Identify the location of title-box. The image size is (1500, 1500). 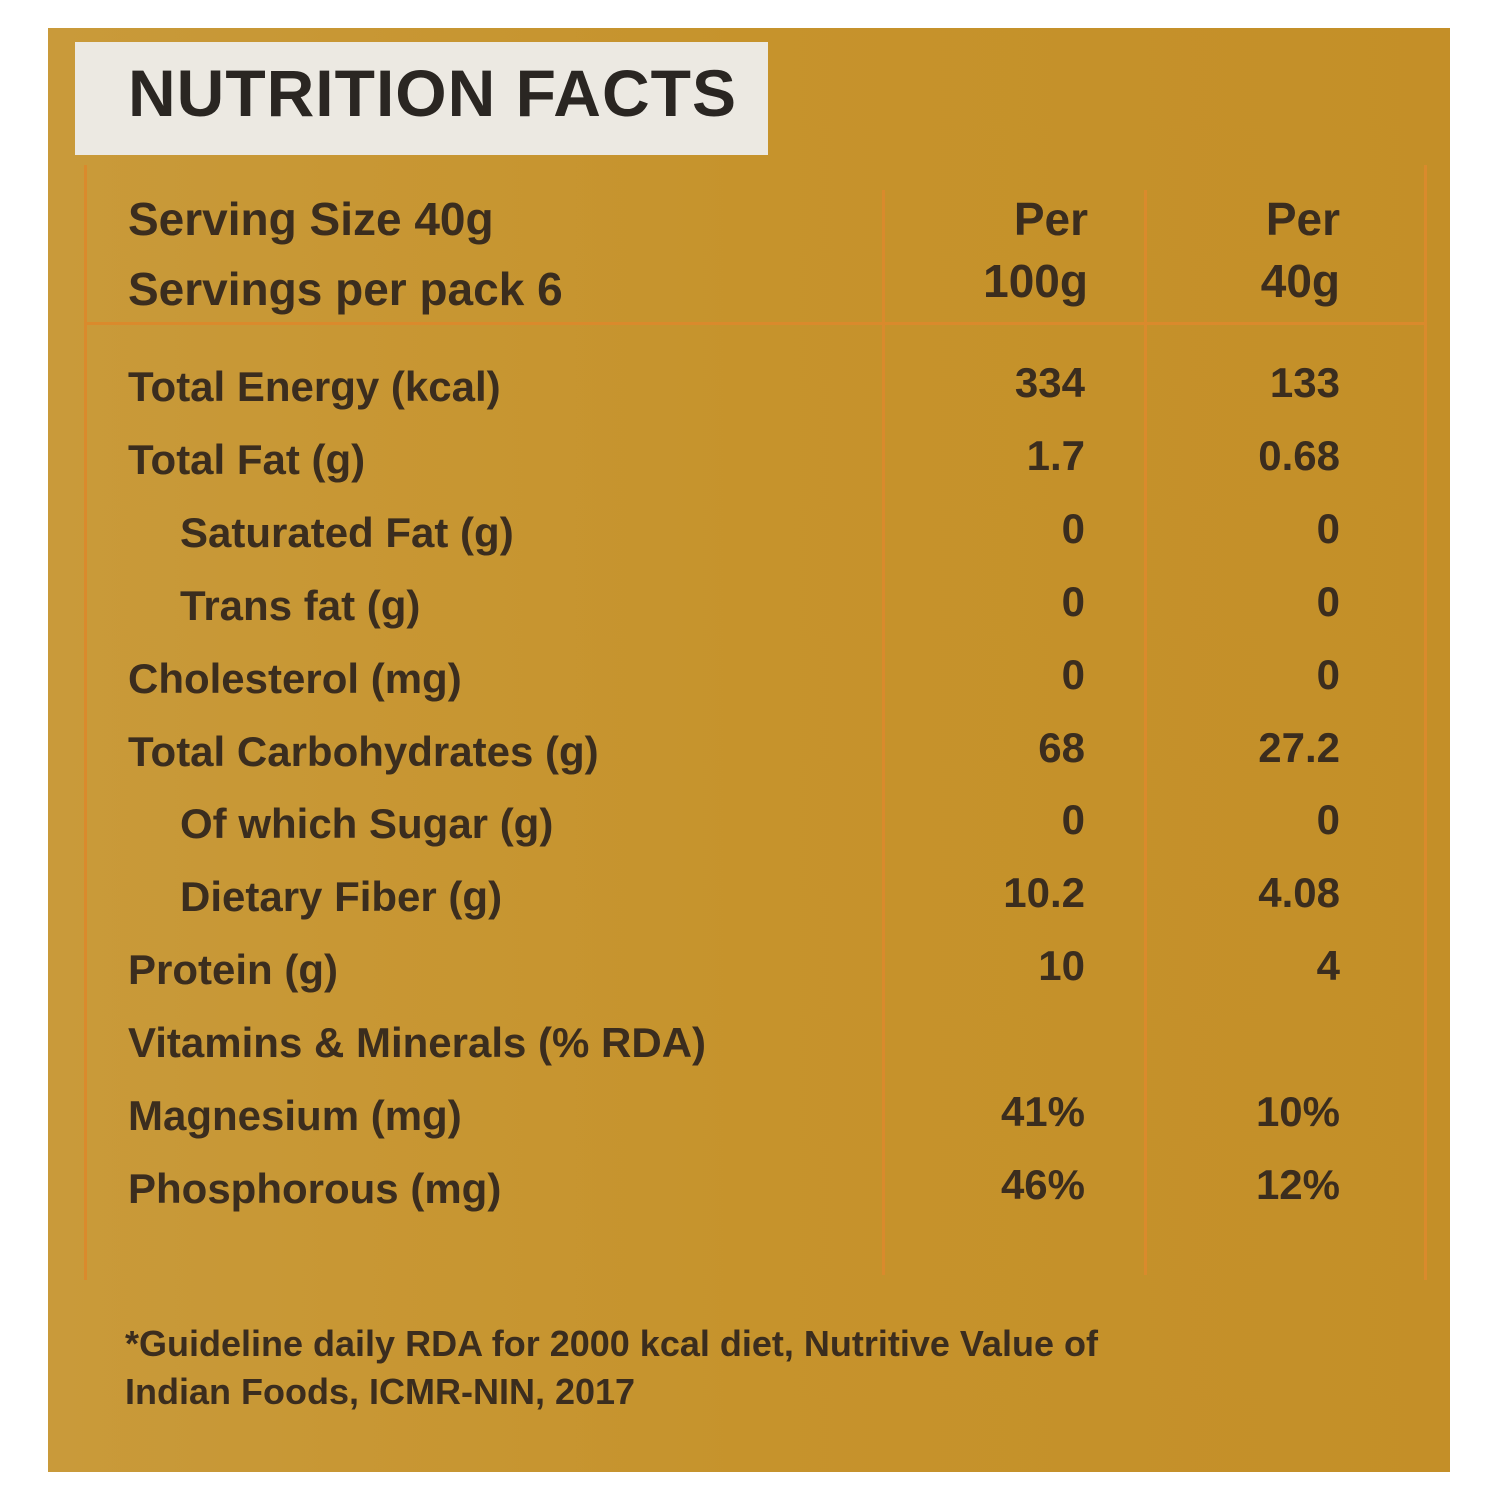
(421, 98).